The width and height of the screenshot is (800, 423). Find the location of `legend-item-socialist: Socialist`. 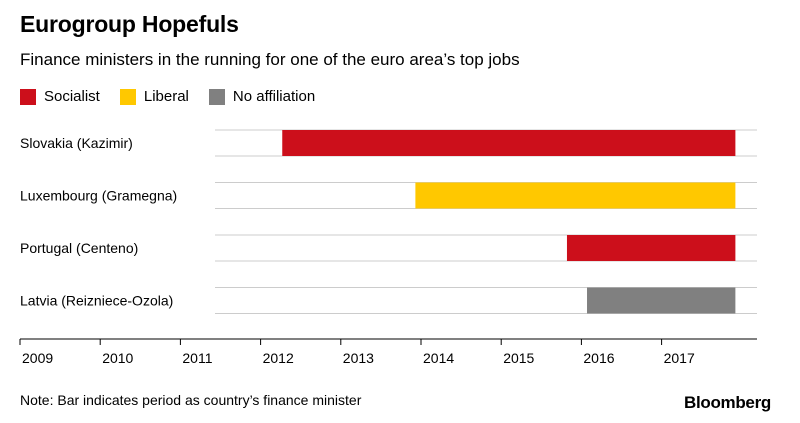

legend-item-socialist: Socialist is located at coordinates (60, 96).